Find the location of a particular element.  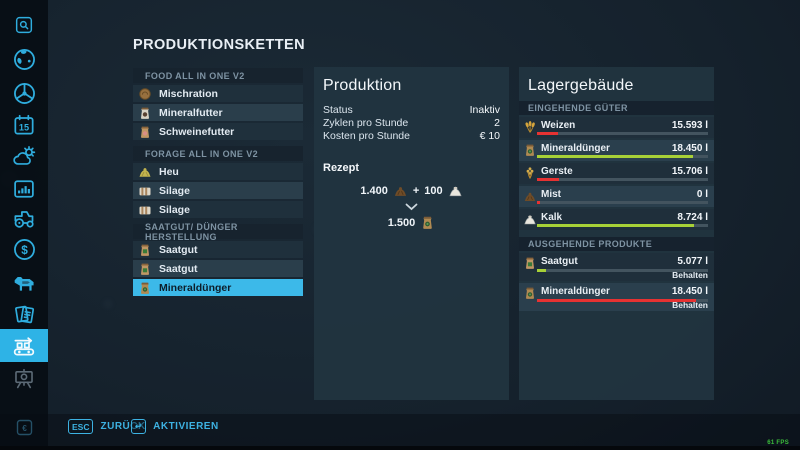

back-button-label: ZURÜCK is located at coordinates (123, 426).